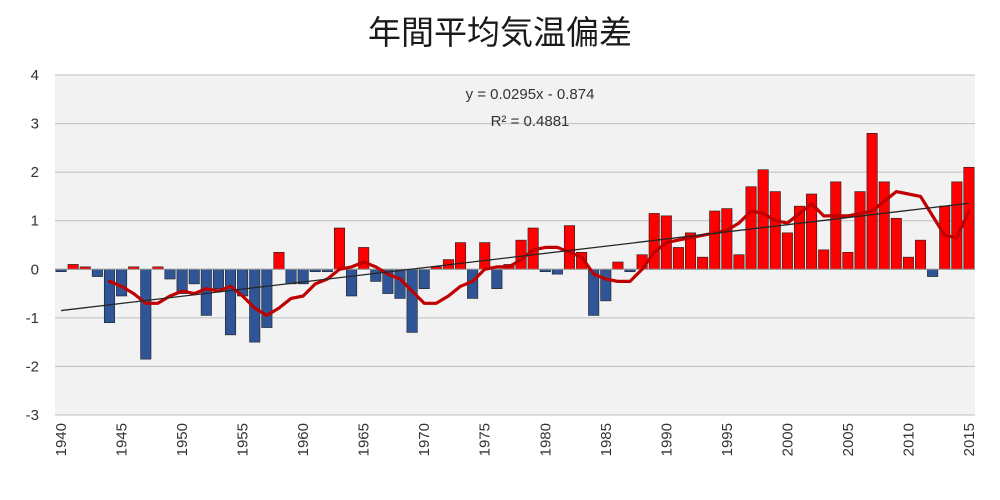  I want to click on bar-1963, so click(339, 248).